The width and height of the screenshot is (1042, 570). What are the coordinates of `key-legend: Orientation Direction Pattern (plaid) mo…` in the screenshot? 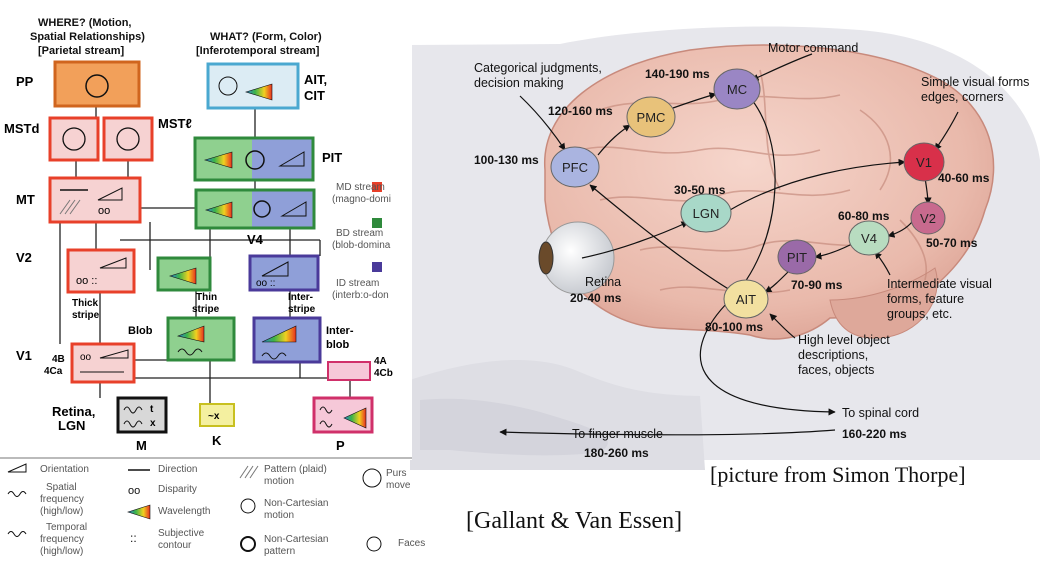 It's located at (216, 510).